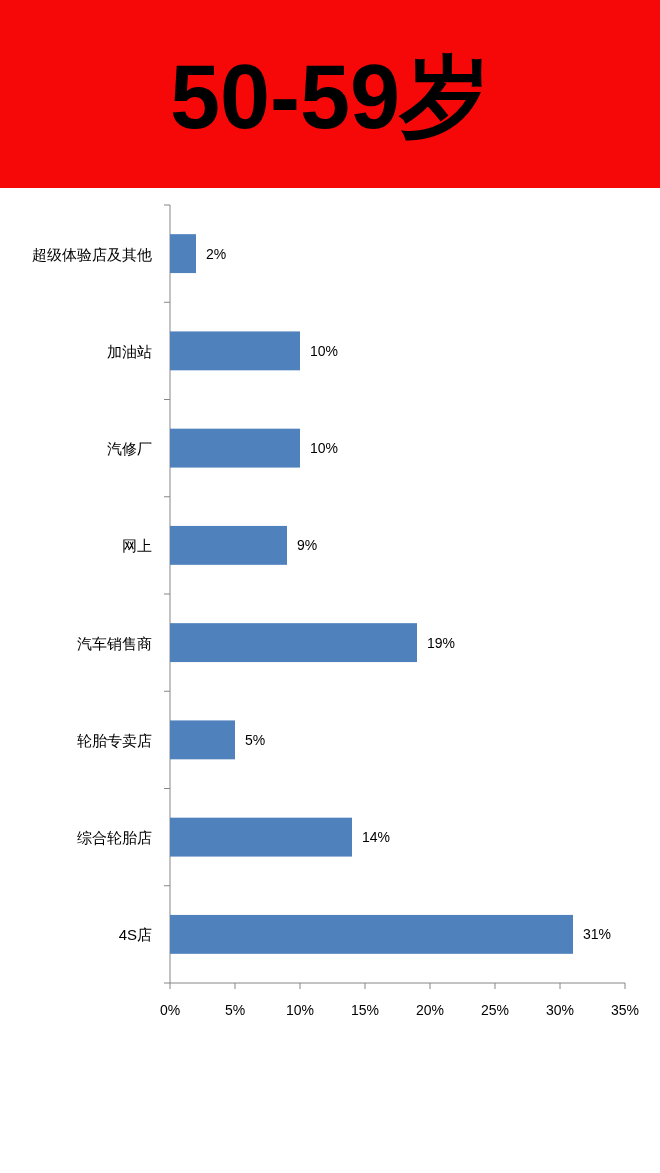 The height and width of the screenshot is (1173, 660). What do you see at coordinates (129, 449) in the screenshot?
I see `y-tick-label: 汽修厂` at bounding box center [129, 449].